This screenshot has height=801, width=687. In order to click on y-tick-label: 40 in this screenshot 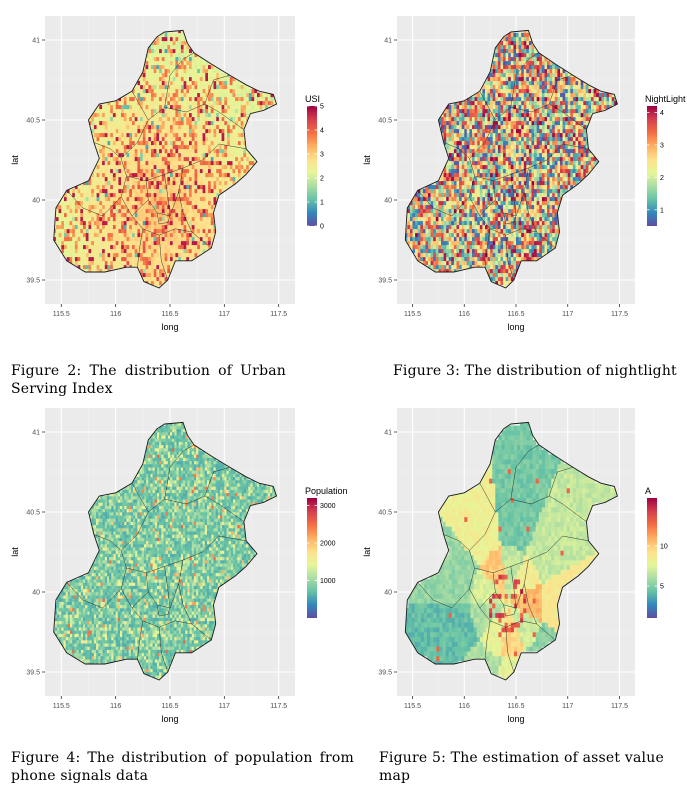, I will do `click(36, 201)`.